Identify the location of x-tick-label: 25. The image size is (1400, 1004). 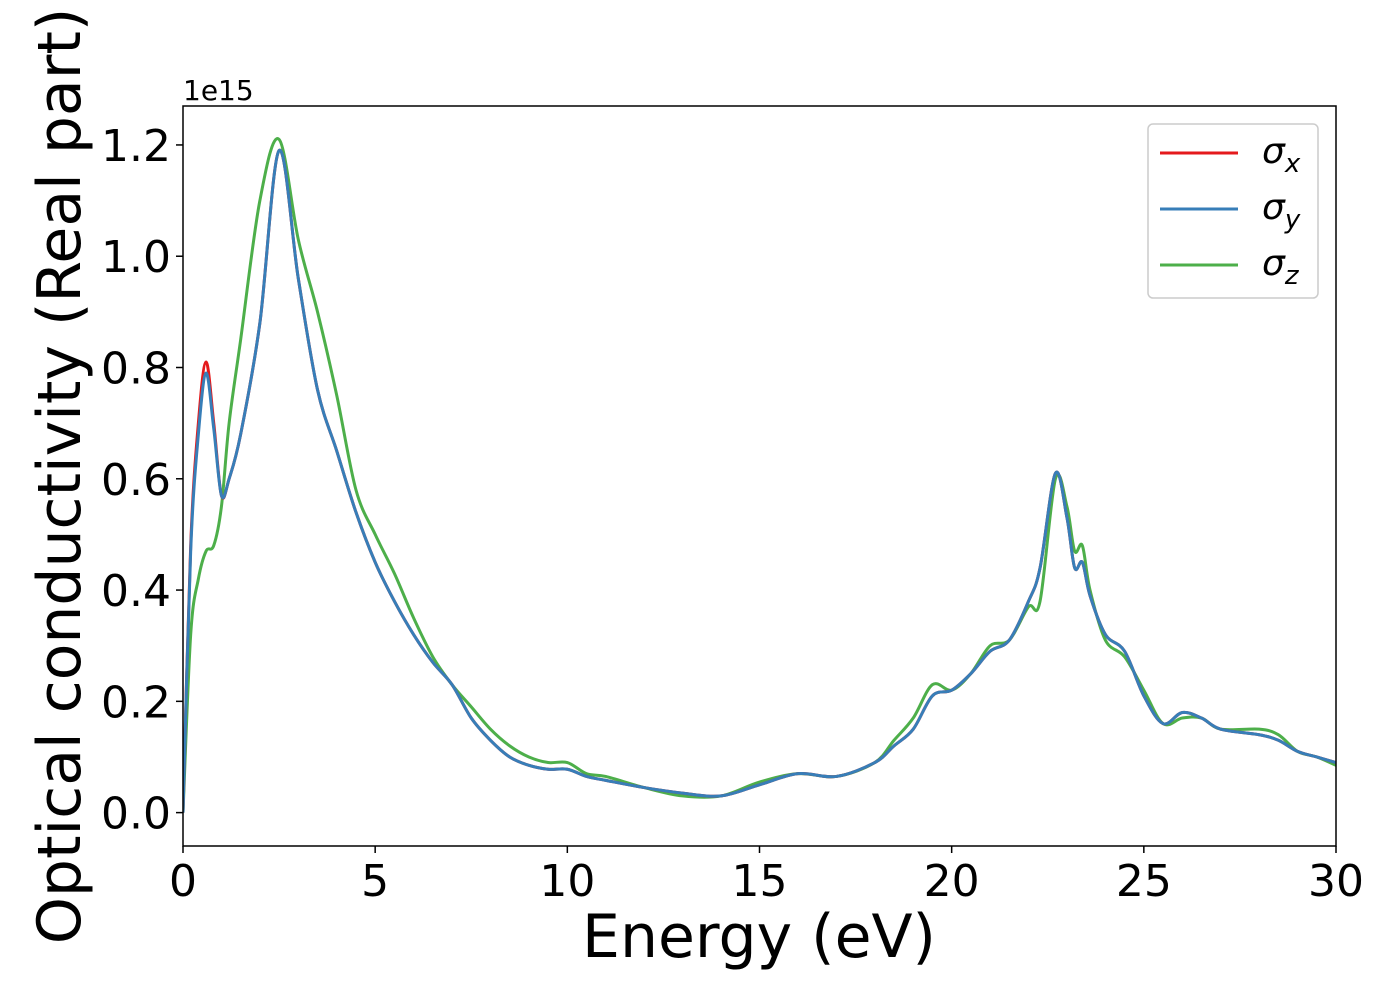
(1144, 881).